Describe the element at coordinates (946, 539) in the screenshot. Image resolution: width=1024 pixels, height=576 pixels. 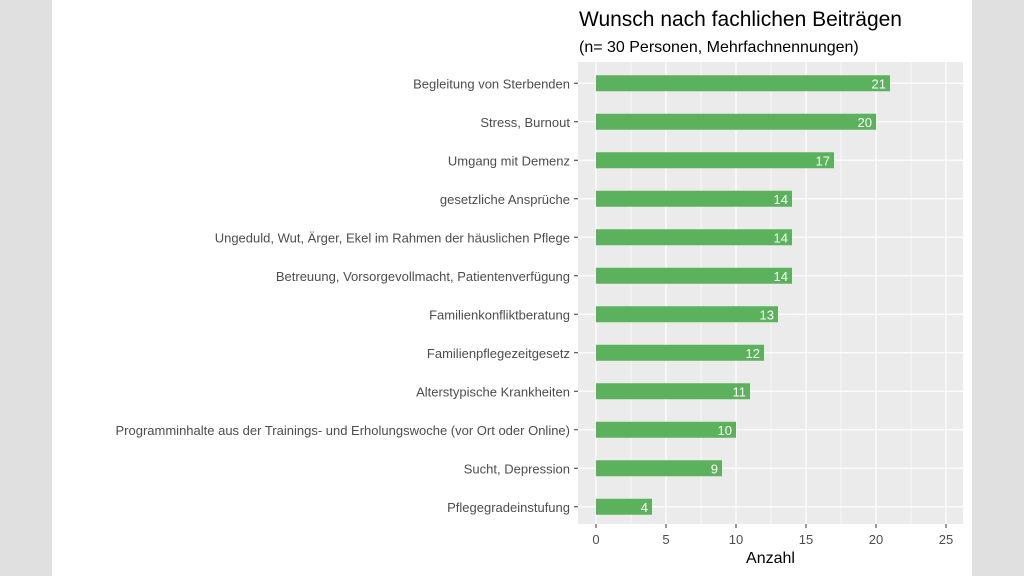
I see `x-tick-label: 25` at that location.